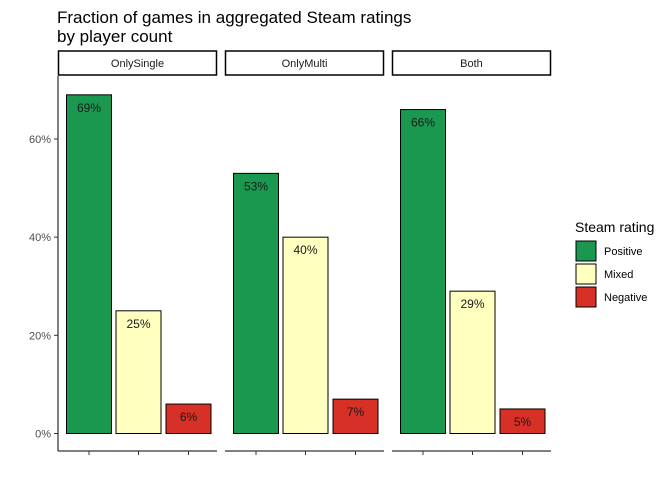 The height and width of the screenshot is (480, 672). What do you see at coordinates (115, 36) in the screenshot?
I see `chart-subtitle: by player count` at bounding box center [115, 36].